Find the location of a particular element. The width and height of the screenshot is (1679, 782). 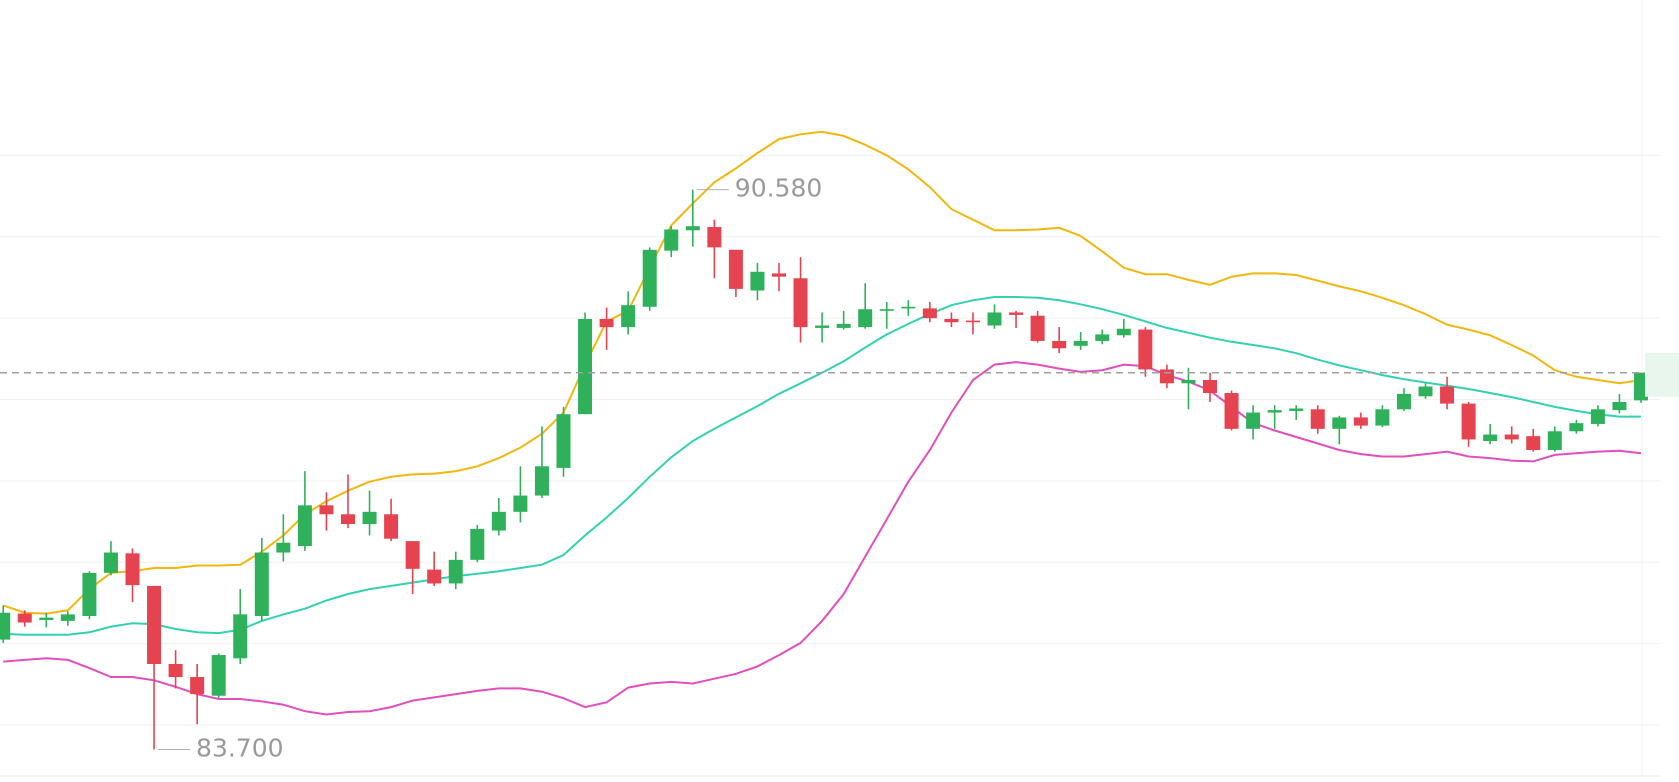

annotation-label: 83.700 is located at coordinates (239, 747).